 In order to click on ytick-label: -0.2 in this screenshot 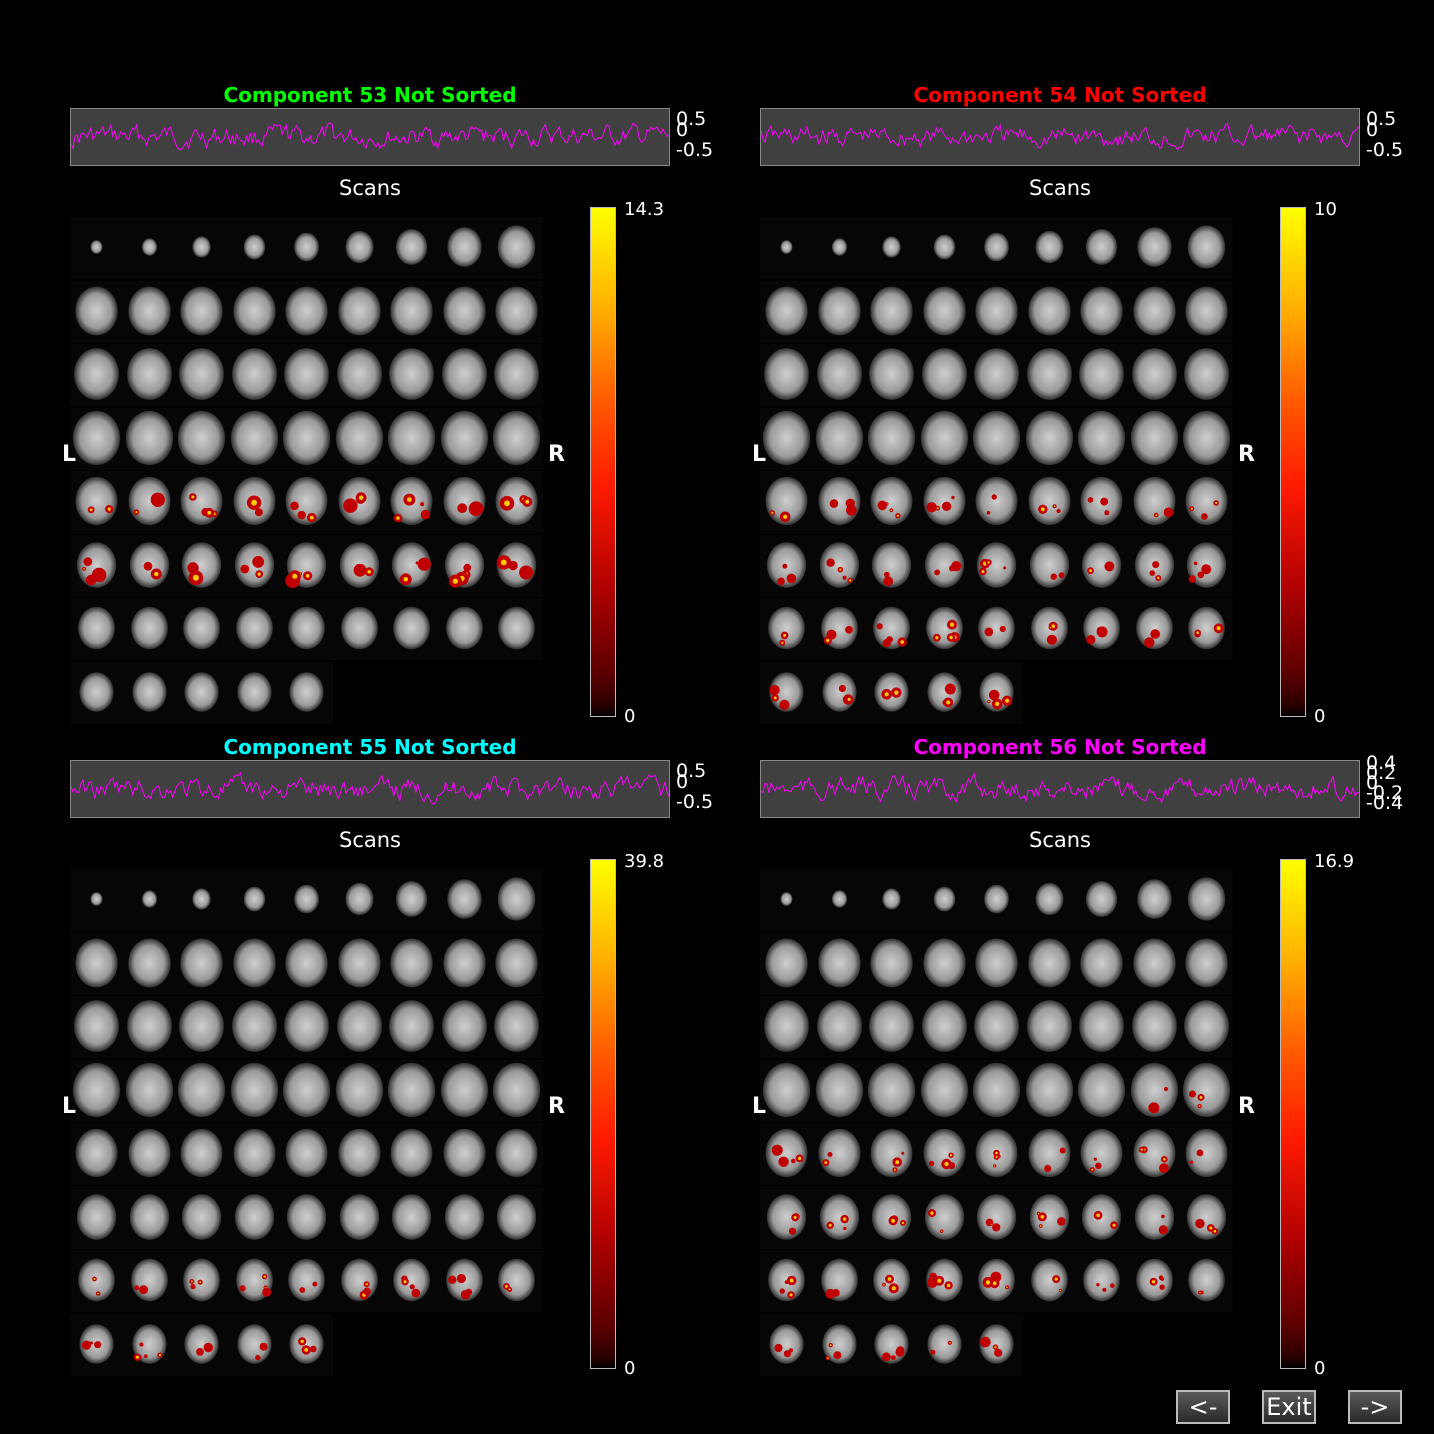, I will do `click(1385, 793)`.